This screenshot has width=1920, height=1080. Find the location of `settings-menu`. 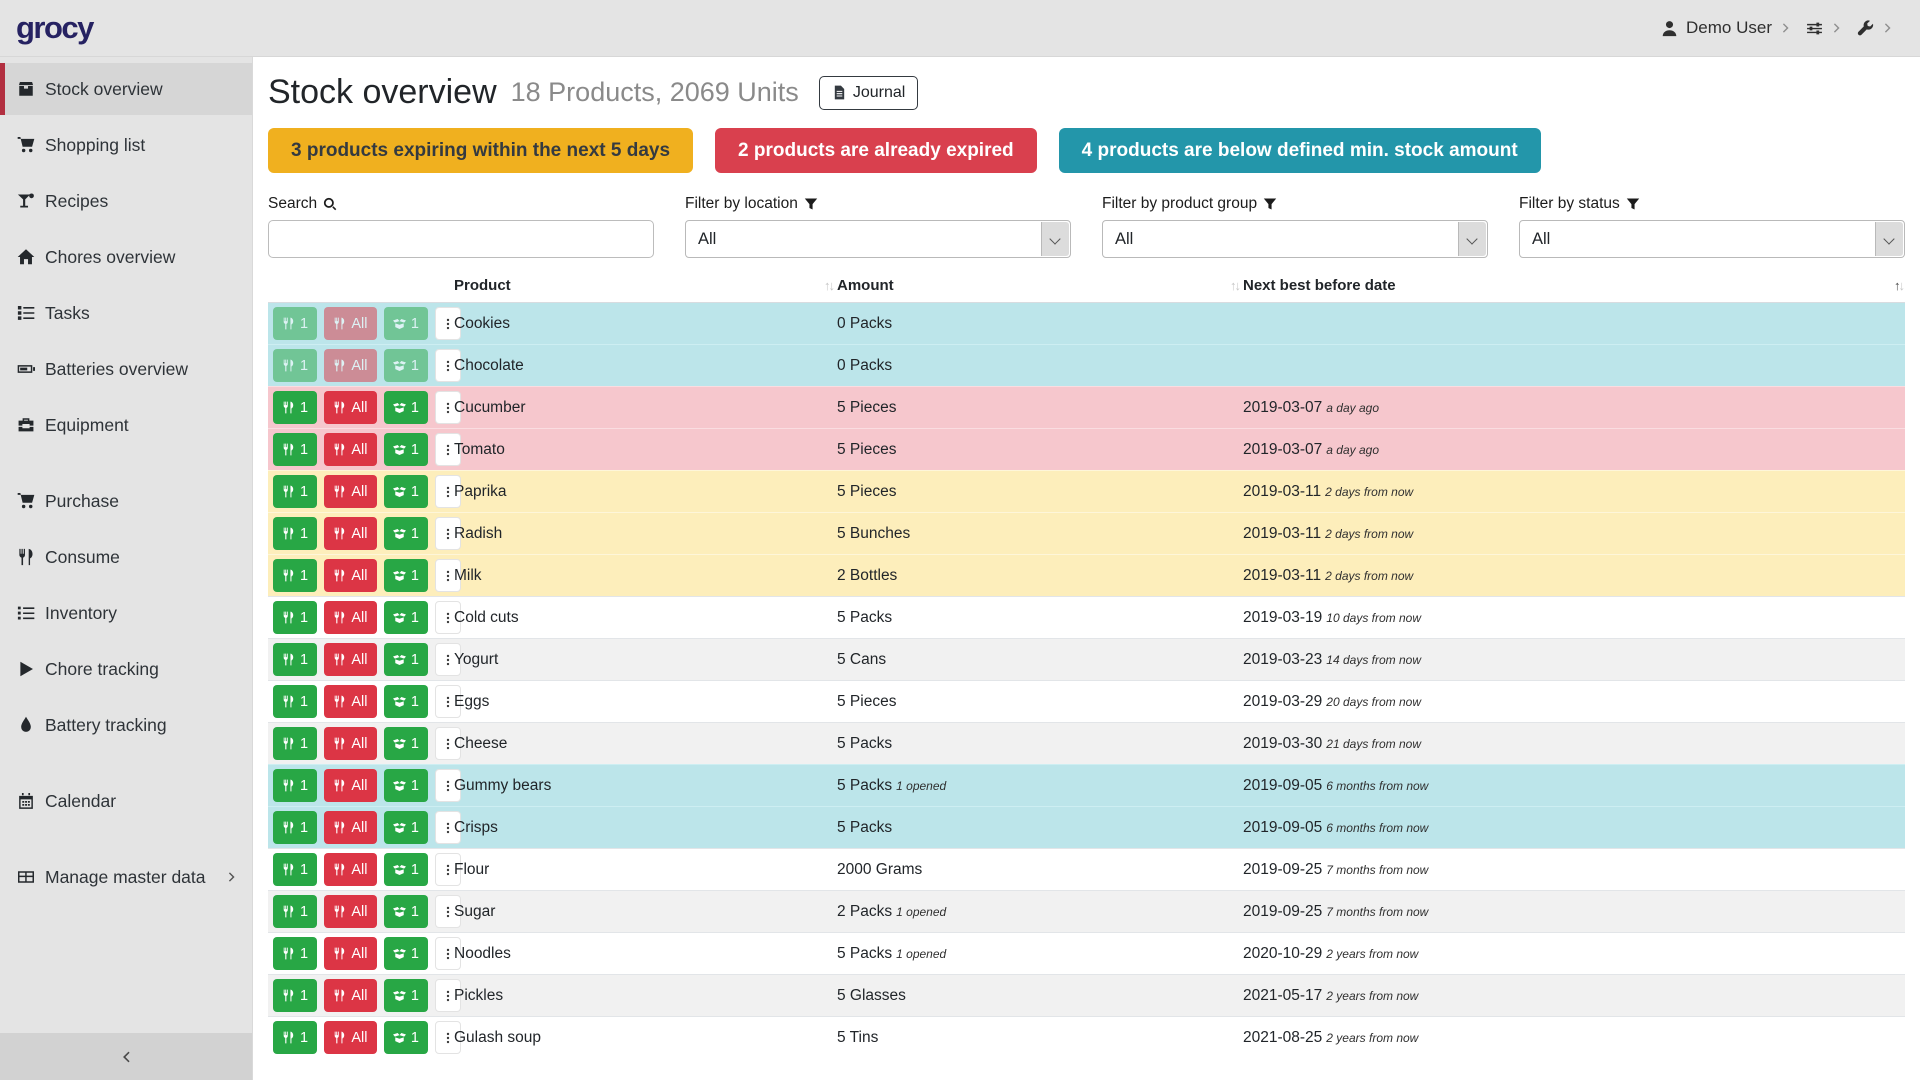

settings-menu is located at coordinates (1824, 28).